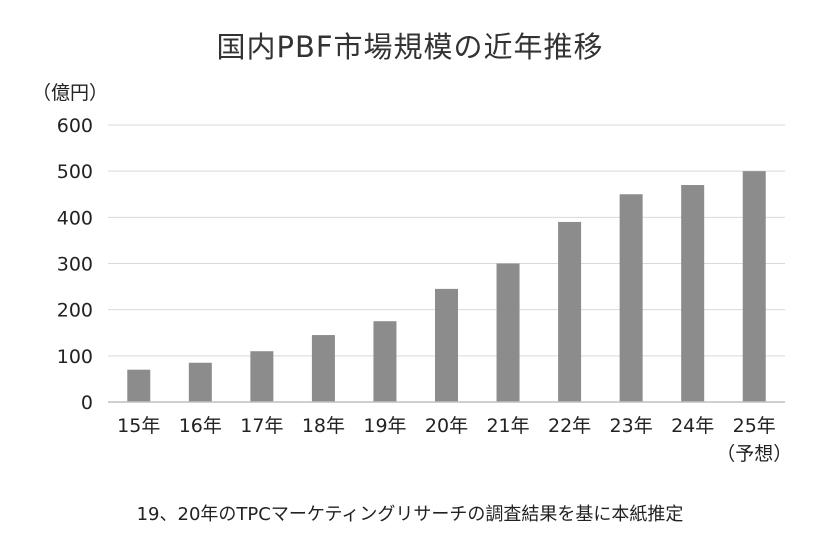 This screenshot has height=555, width=820. I want to click on x-tick-label: 23年, so click(631, 426).